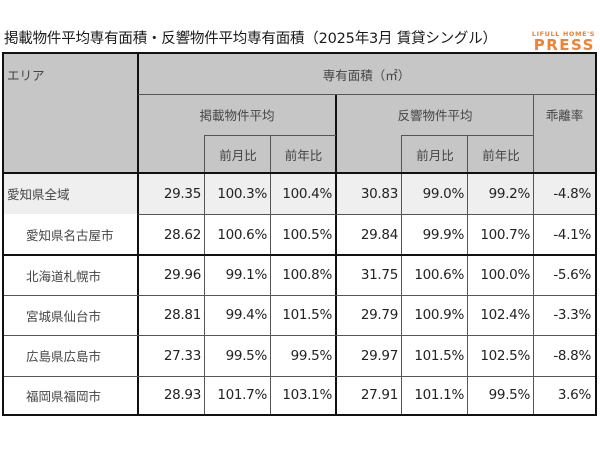 Image resolution: width=600 pixels, height=450 pixels. What do you see at coordinates (182, 395) in the screenshot?
I see `listed-value: 28.93` at bounding box center [182, 395].